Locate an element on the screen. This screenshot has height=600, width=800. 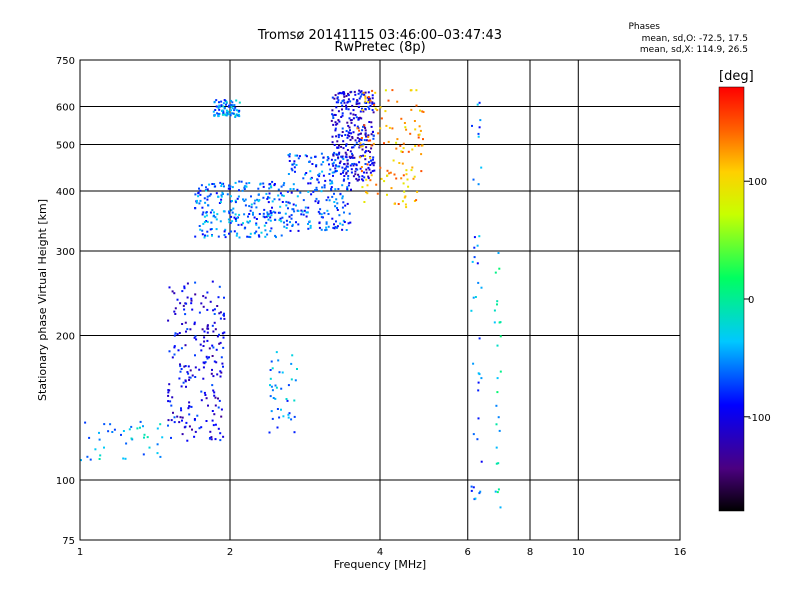
colorbar is located at coordinates (731, 299).